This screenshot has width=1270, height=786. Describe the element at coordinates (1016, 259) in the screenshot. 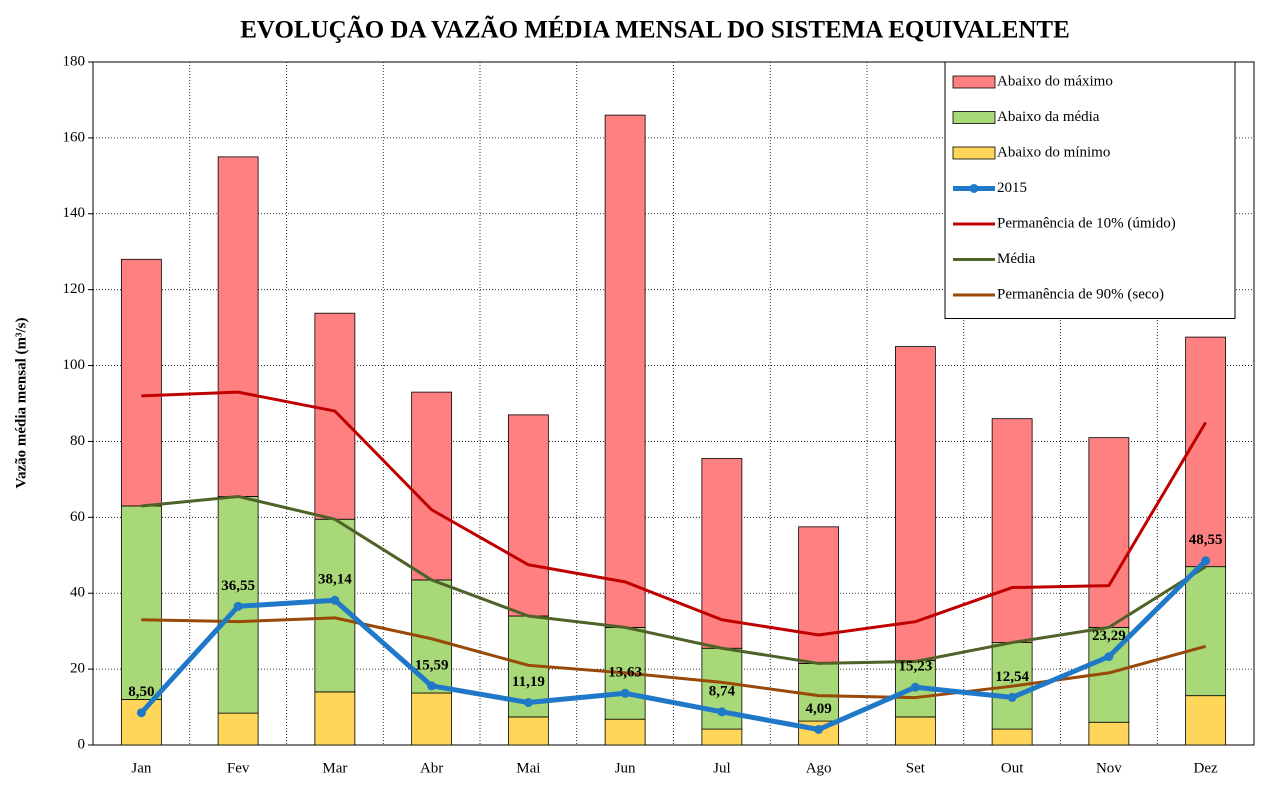

I see `legend-label: Média` at that location.